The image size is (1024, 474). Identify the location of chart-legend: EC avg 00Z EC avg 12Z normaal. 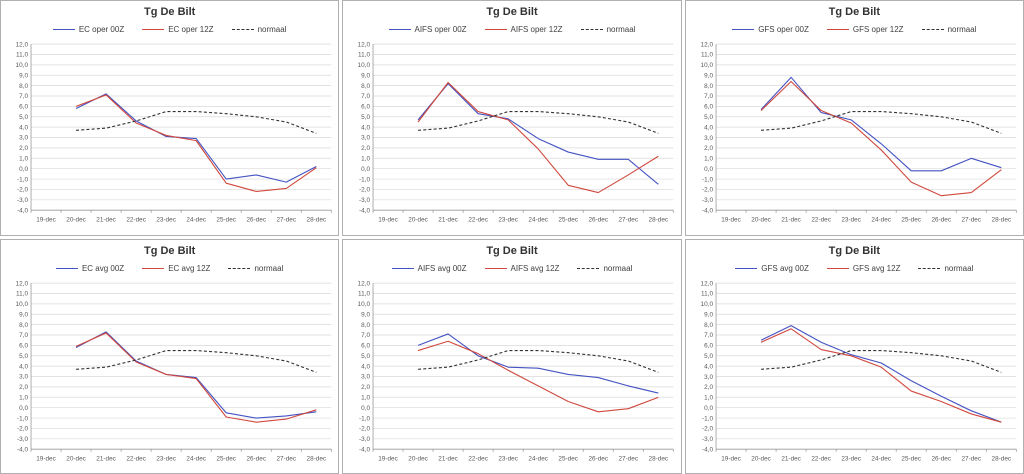
(169, 266).